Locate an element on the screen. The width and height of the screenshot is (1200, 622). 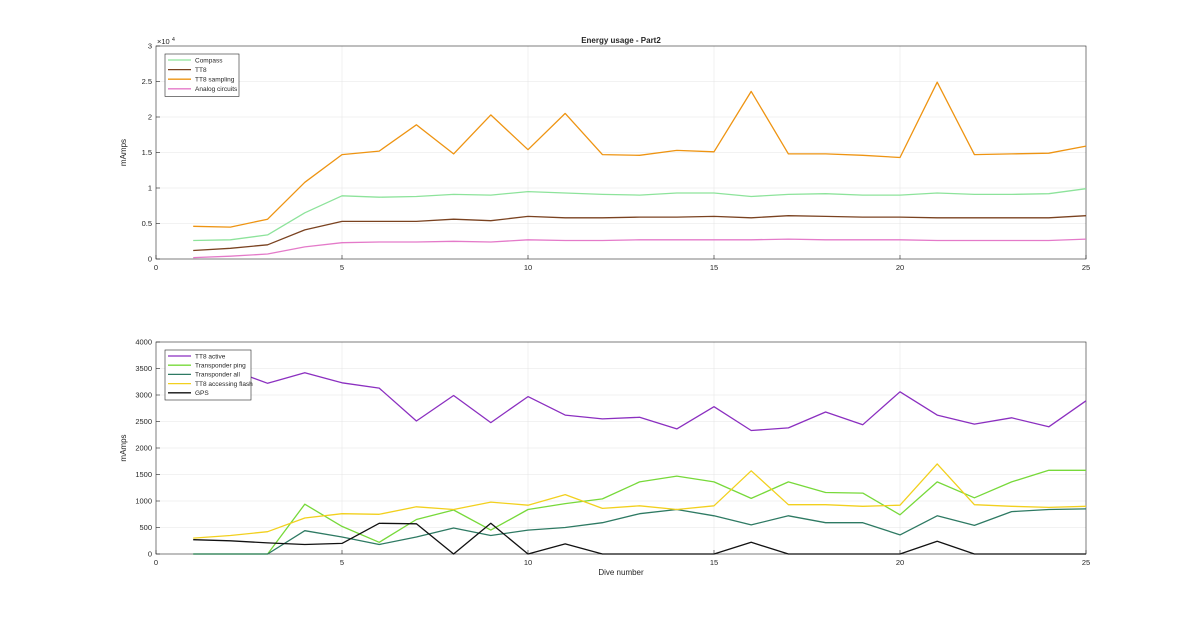
bottom-y-ticks: 0 500 1000 1500 2000 2500 3000 3500 4000 is located at coordinates (147, 448).